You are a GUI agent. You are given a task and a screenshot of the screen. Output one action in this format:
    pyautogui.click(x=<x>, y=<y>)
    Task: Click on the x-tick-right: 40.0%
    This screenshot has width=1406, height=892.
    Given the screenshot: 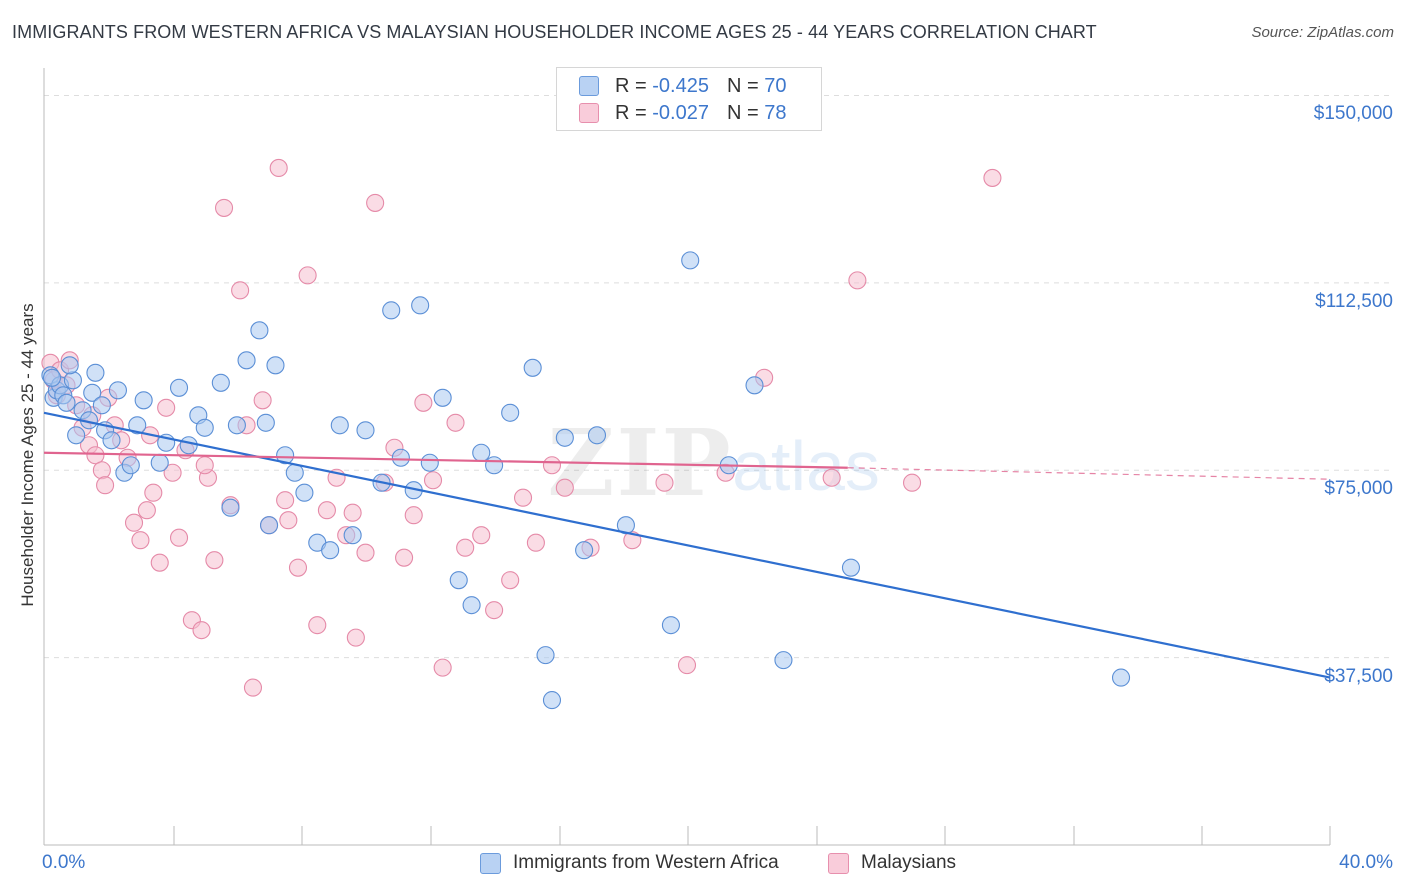 What is the action you would take?
    pyautogui.click(x=1366, y=862)
    